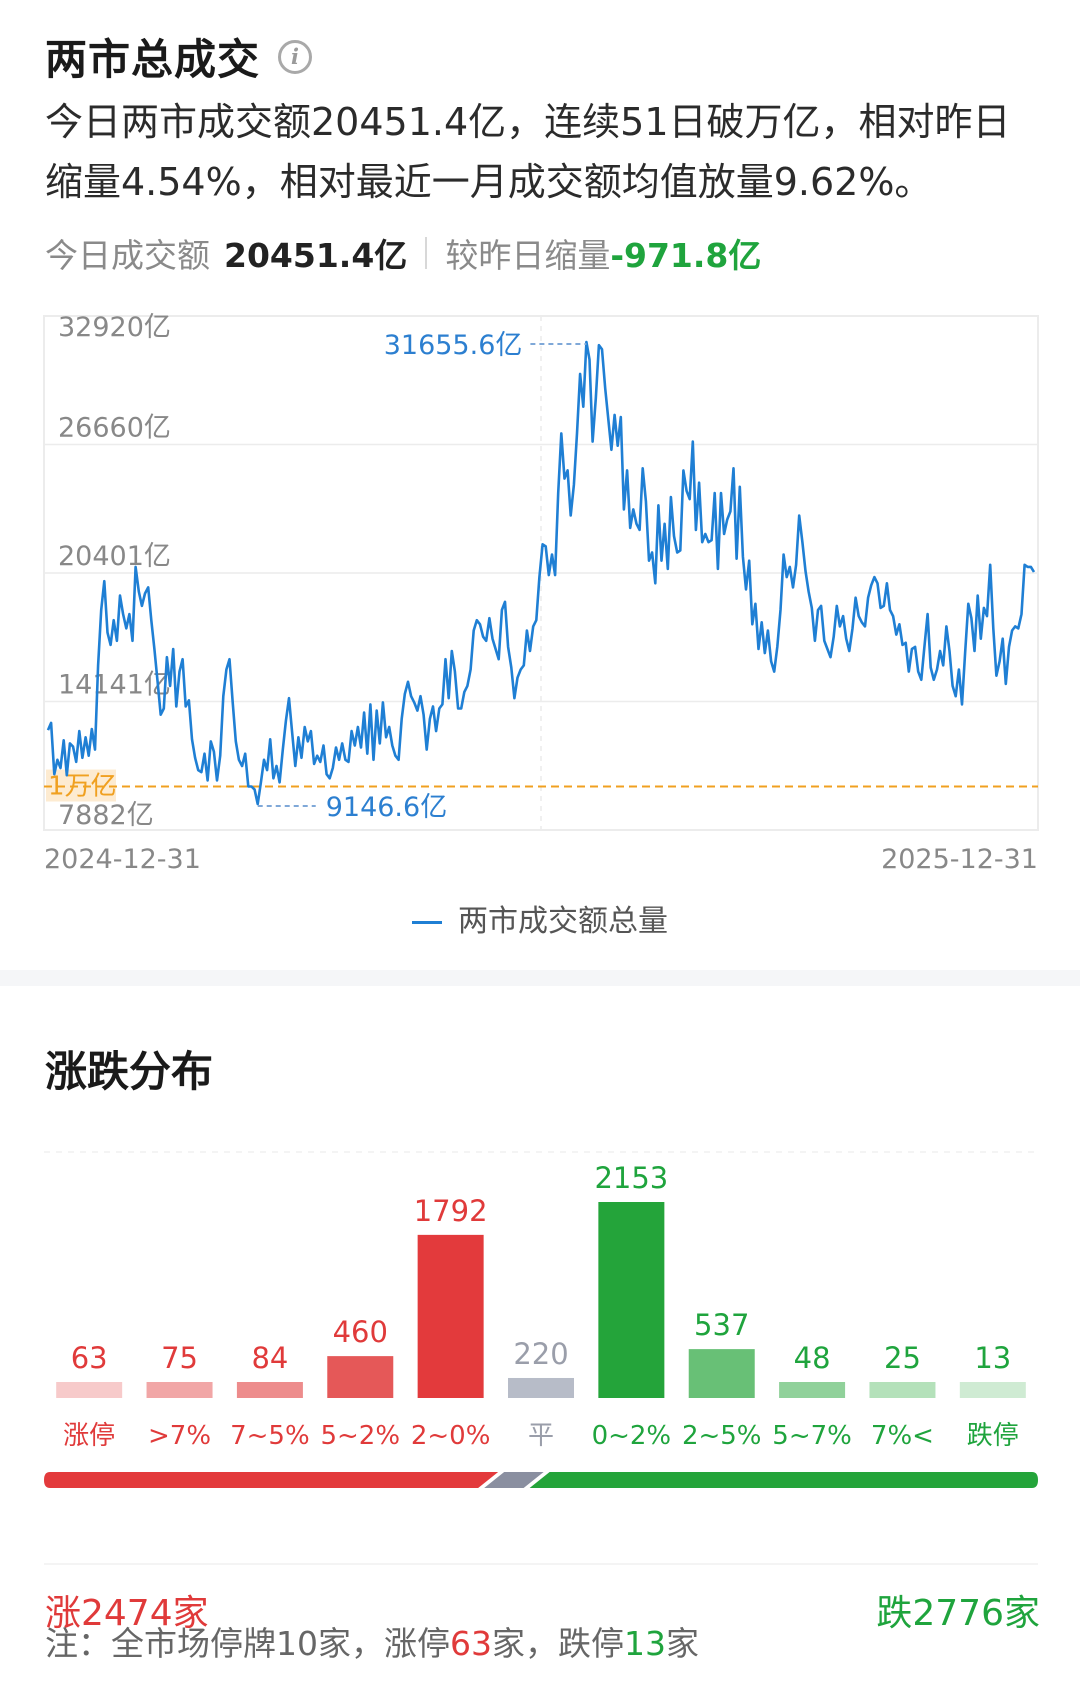  Describe the element at coordinates (114, 556) in the screenshot. I see `y-tick-label: 20401亿` at that location.